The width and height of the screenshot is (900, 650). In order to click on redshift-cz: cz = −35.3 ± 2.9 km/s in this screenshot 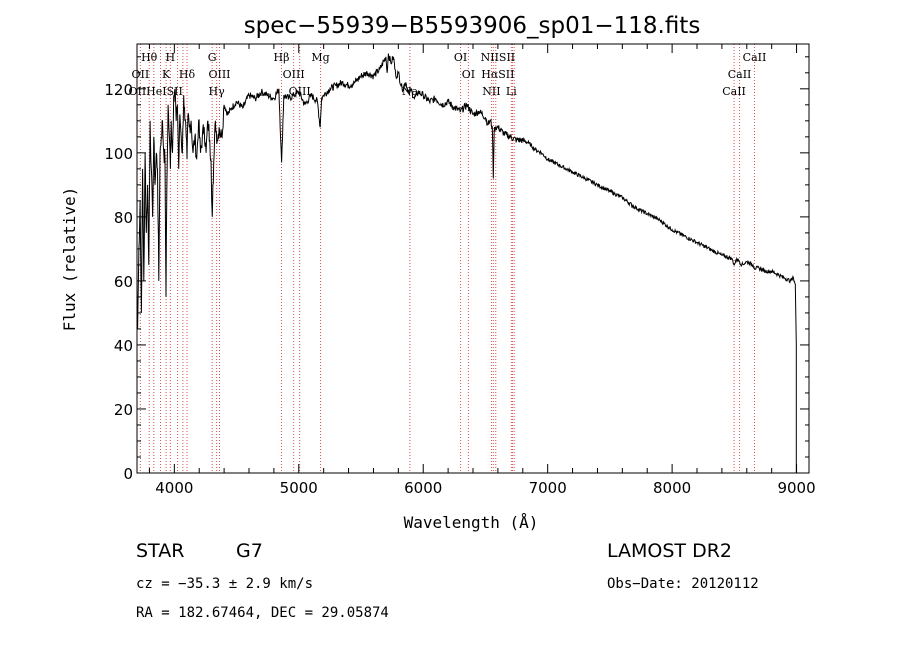, I will do `click(225, 584)`.